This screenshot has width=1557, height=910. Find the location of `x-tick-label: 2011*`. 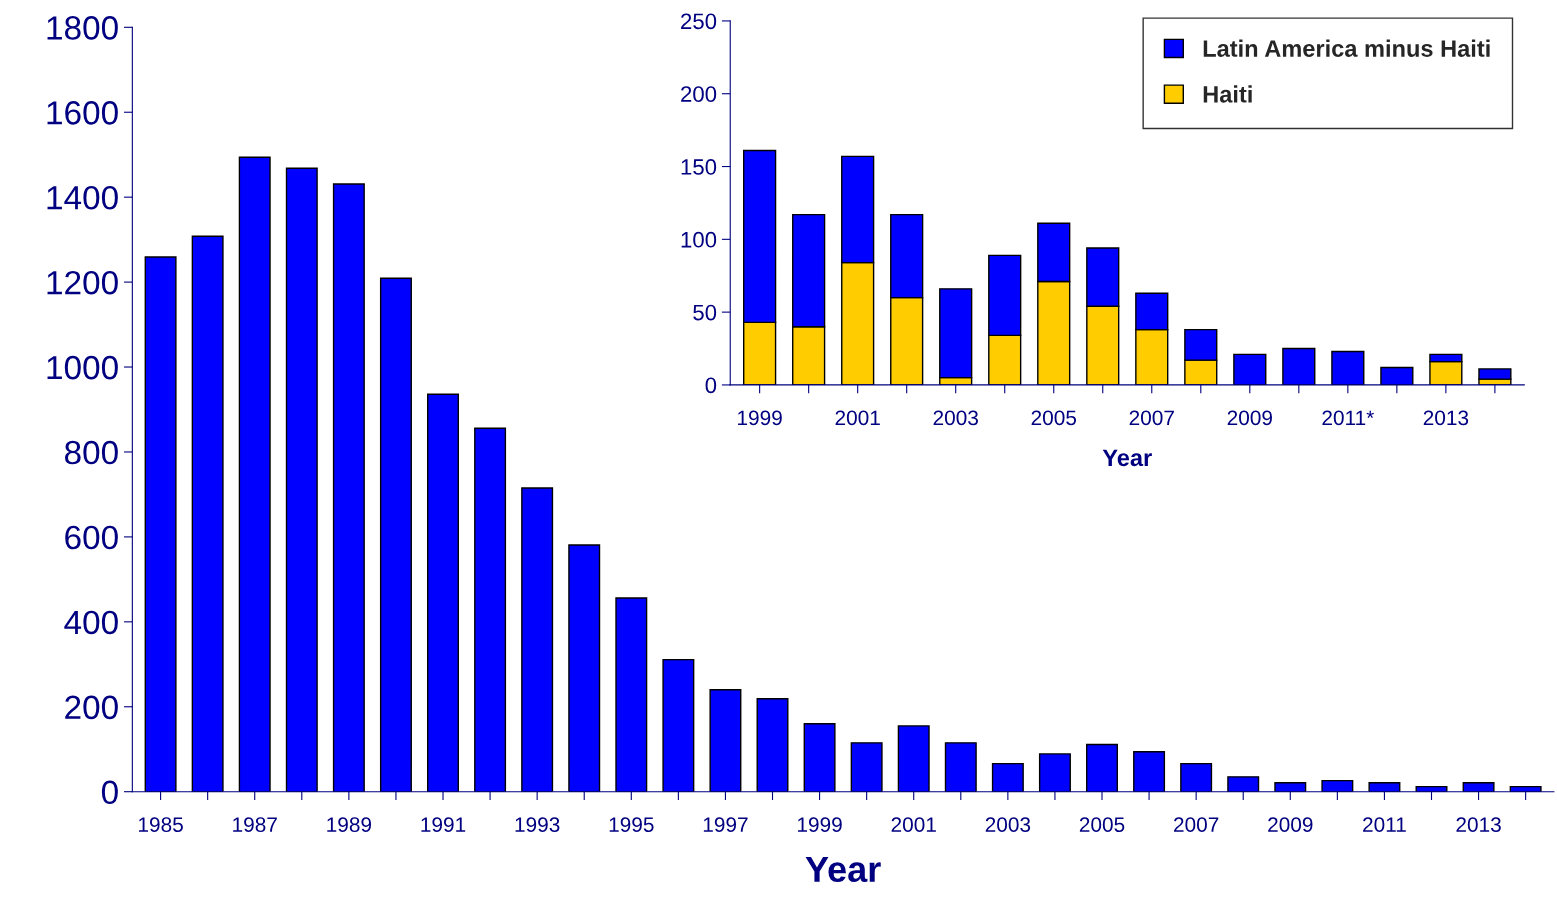

x-tick-label: 2011* is located at coordinates (1348, 418).